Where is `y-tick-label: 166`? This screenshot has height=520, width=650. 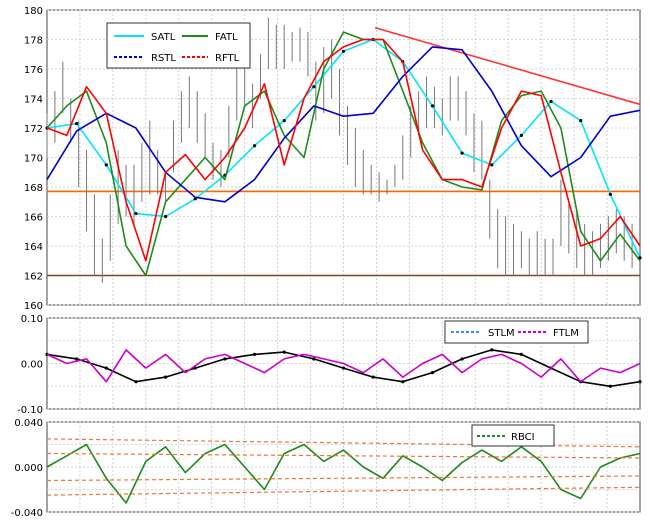
y-tick-label: 166 is located at coordinates (33, 218).